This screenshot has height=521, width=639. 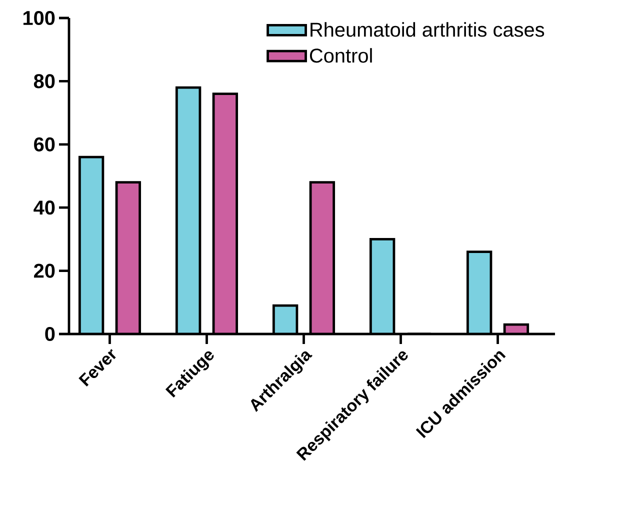 What do you see at coordinates (50, 334) in the screenshot?
I see `y-tick-label: 0` at bounding box center [50, 334].